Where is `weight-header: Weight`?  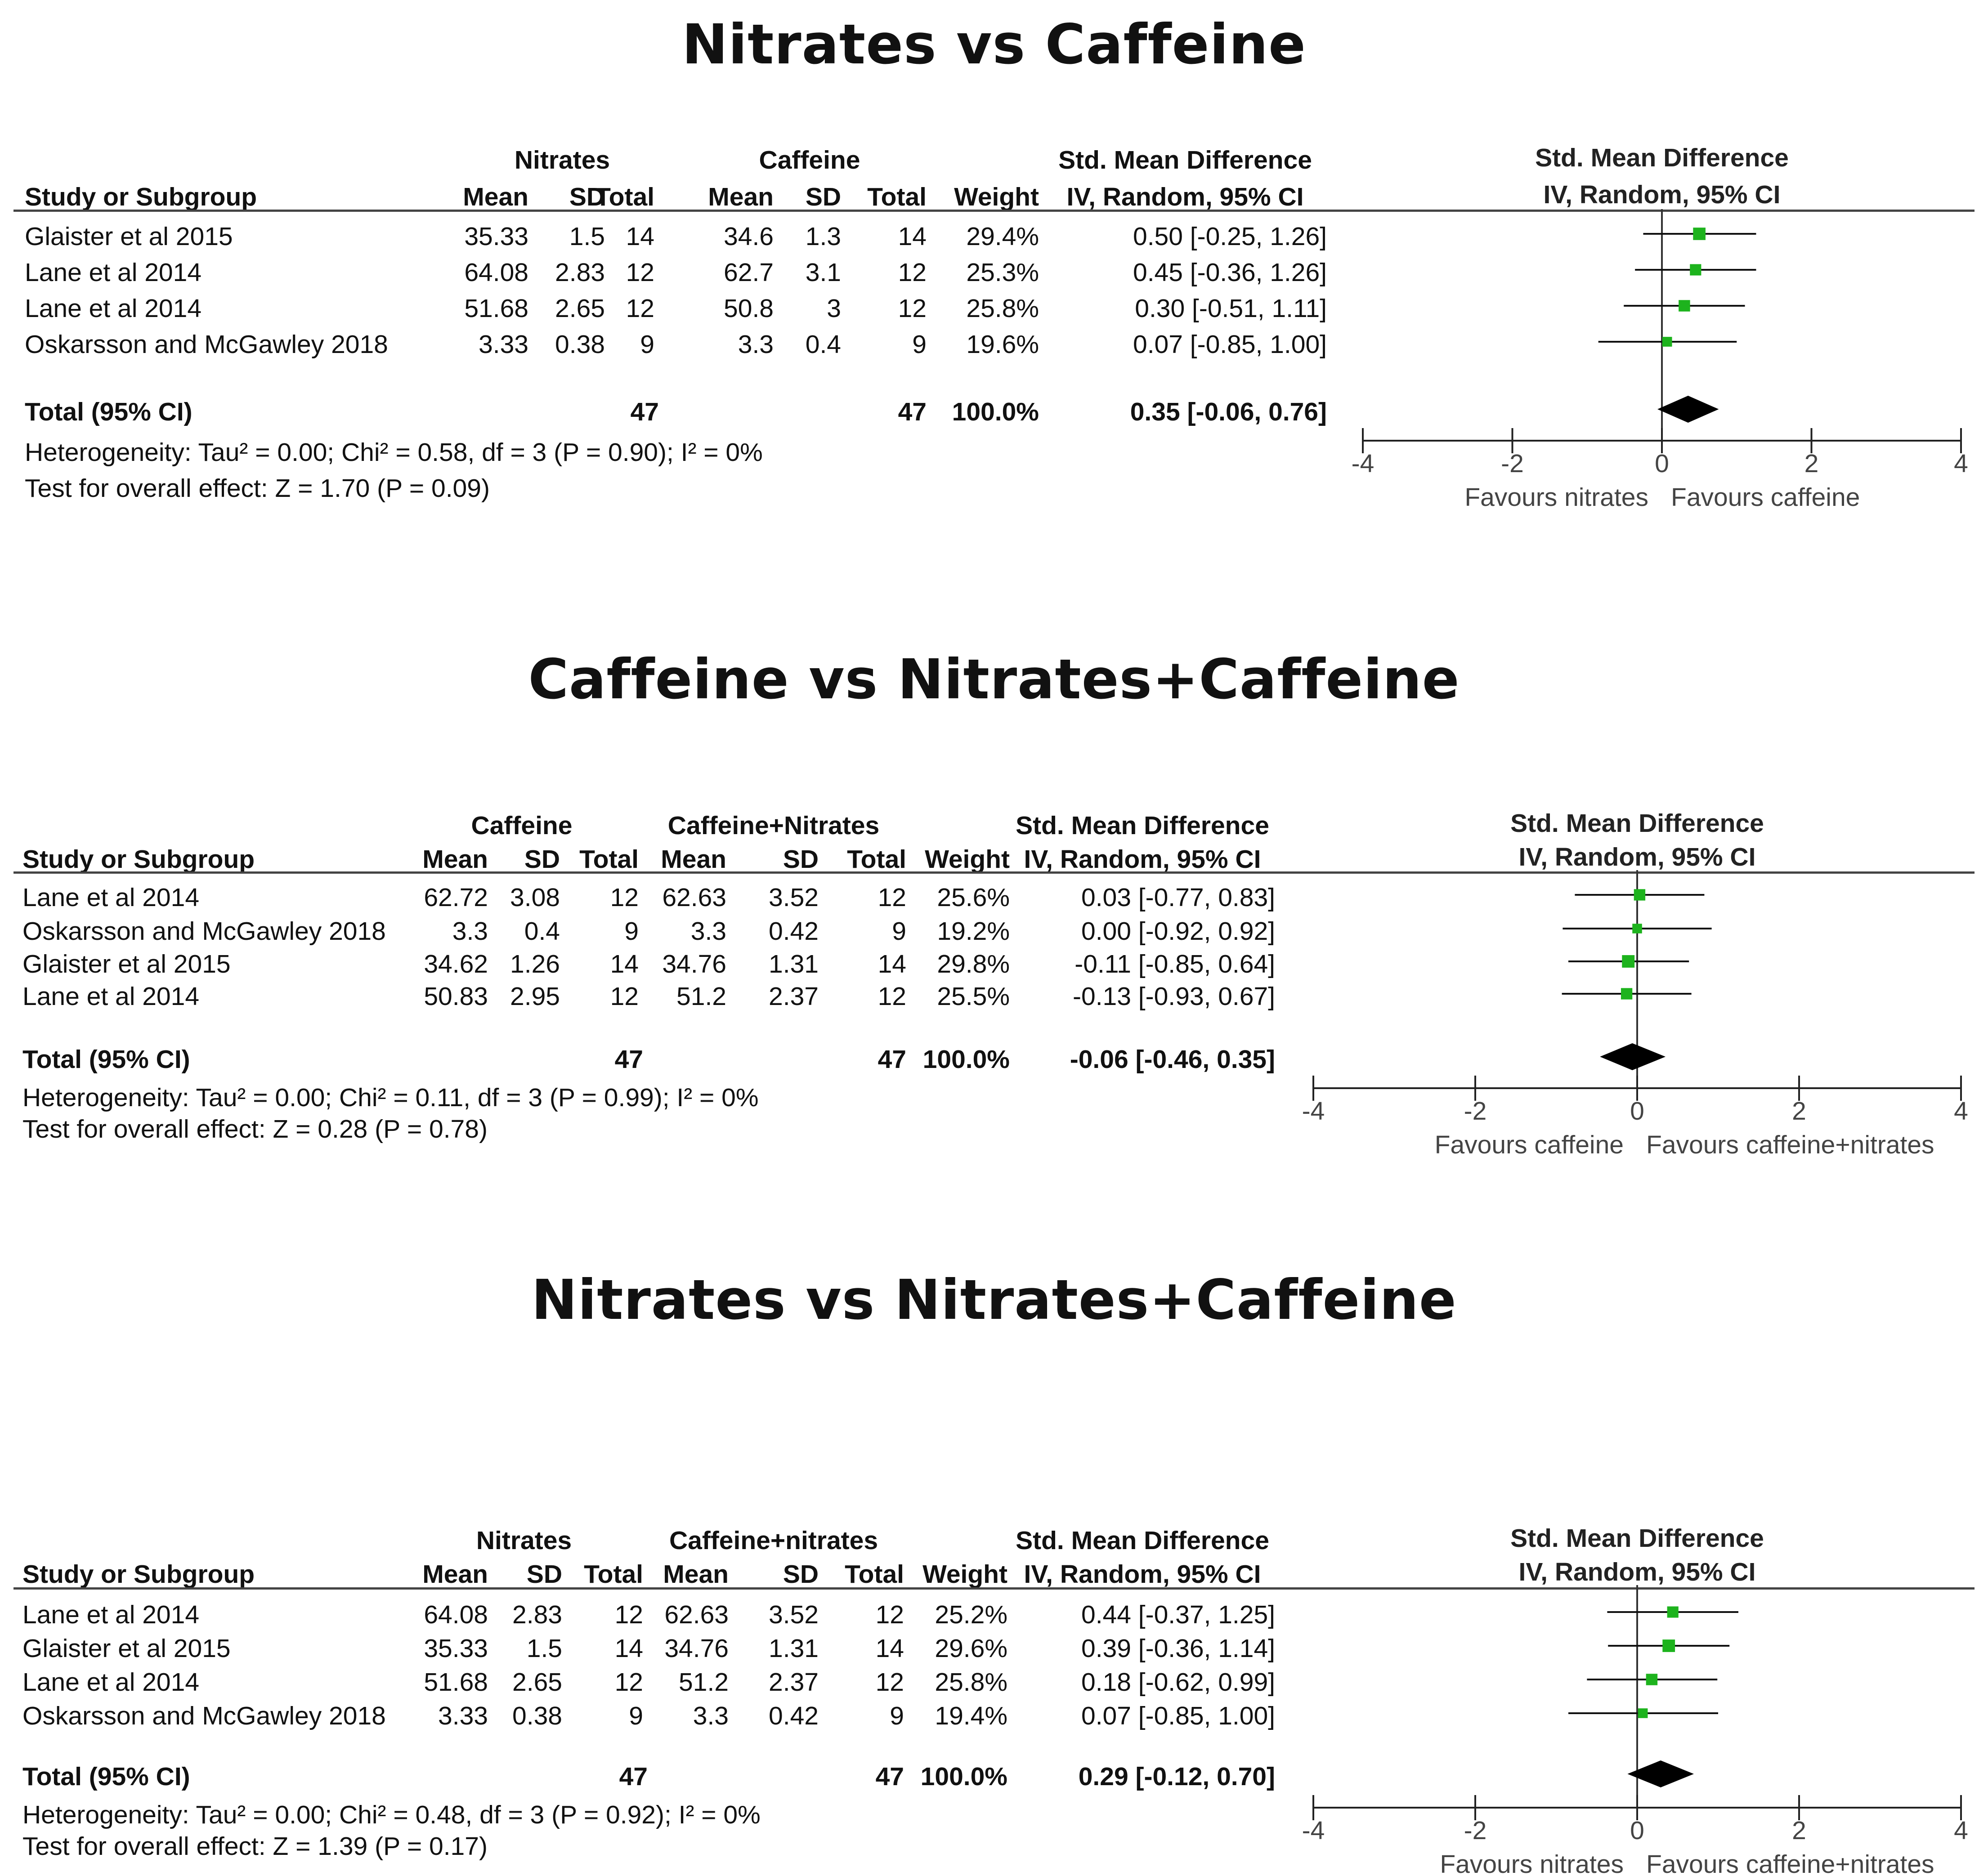 weight-header: Weight is located at coordinates (967, 859).